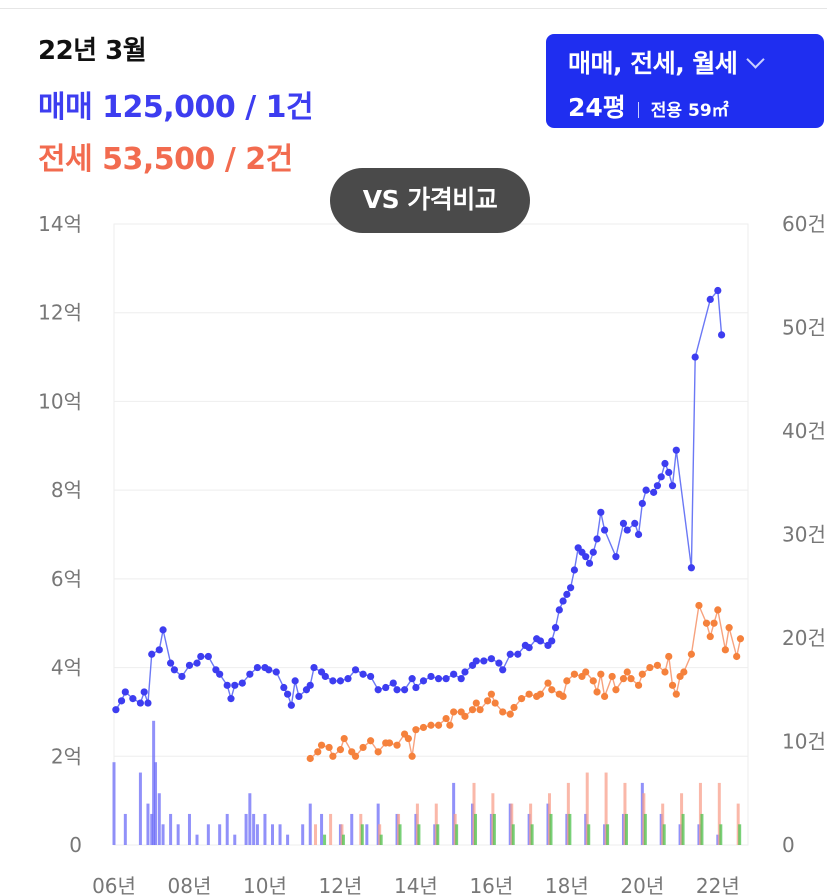  What do you see at coordinates (430, 200) in the screenshot?
I see `vs-price-compare-button: VS 가격비교` at bounding box center [430, 200].